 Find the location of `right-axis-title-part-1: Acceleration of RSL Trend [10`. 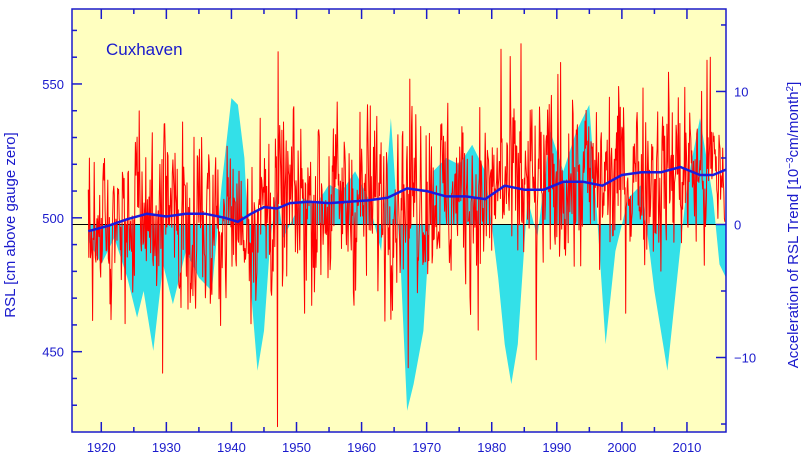

right-axis-title-part-1: Acceleration of RSL Trend [10 is located at coordinates (793, 269).